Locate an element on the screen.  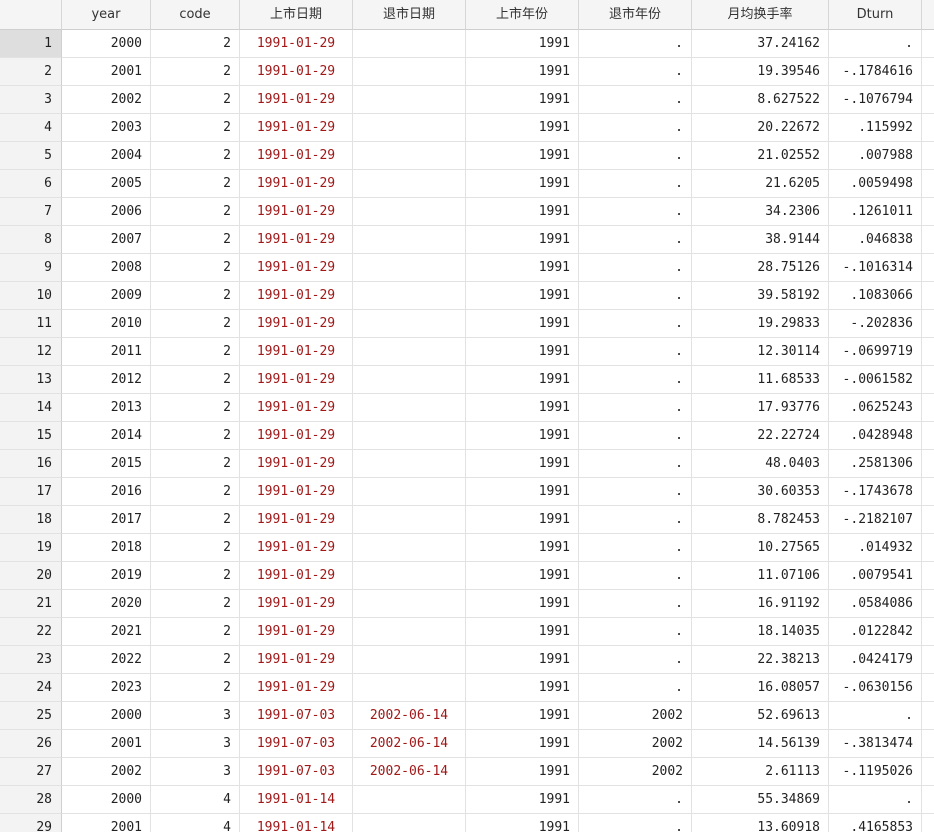
row-number: 19 is located at coordinates (31, 548).